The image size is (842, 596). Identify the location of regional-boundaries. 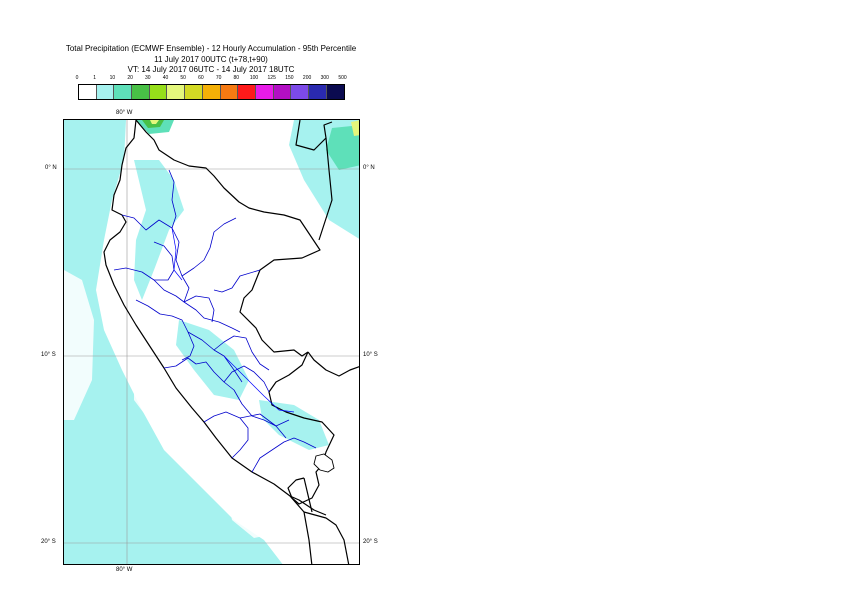
(215, 321).